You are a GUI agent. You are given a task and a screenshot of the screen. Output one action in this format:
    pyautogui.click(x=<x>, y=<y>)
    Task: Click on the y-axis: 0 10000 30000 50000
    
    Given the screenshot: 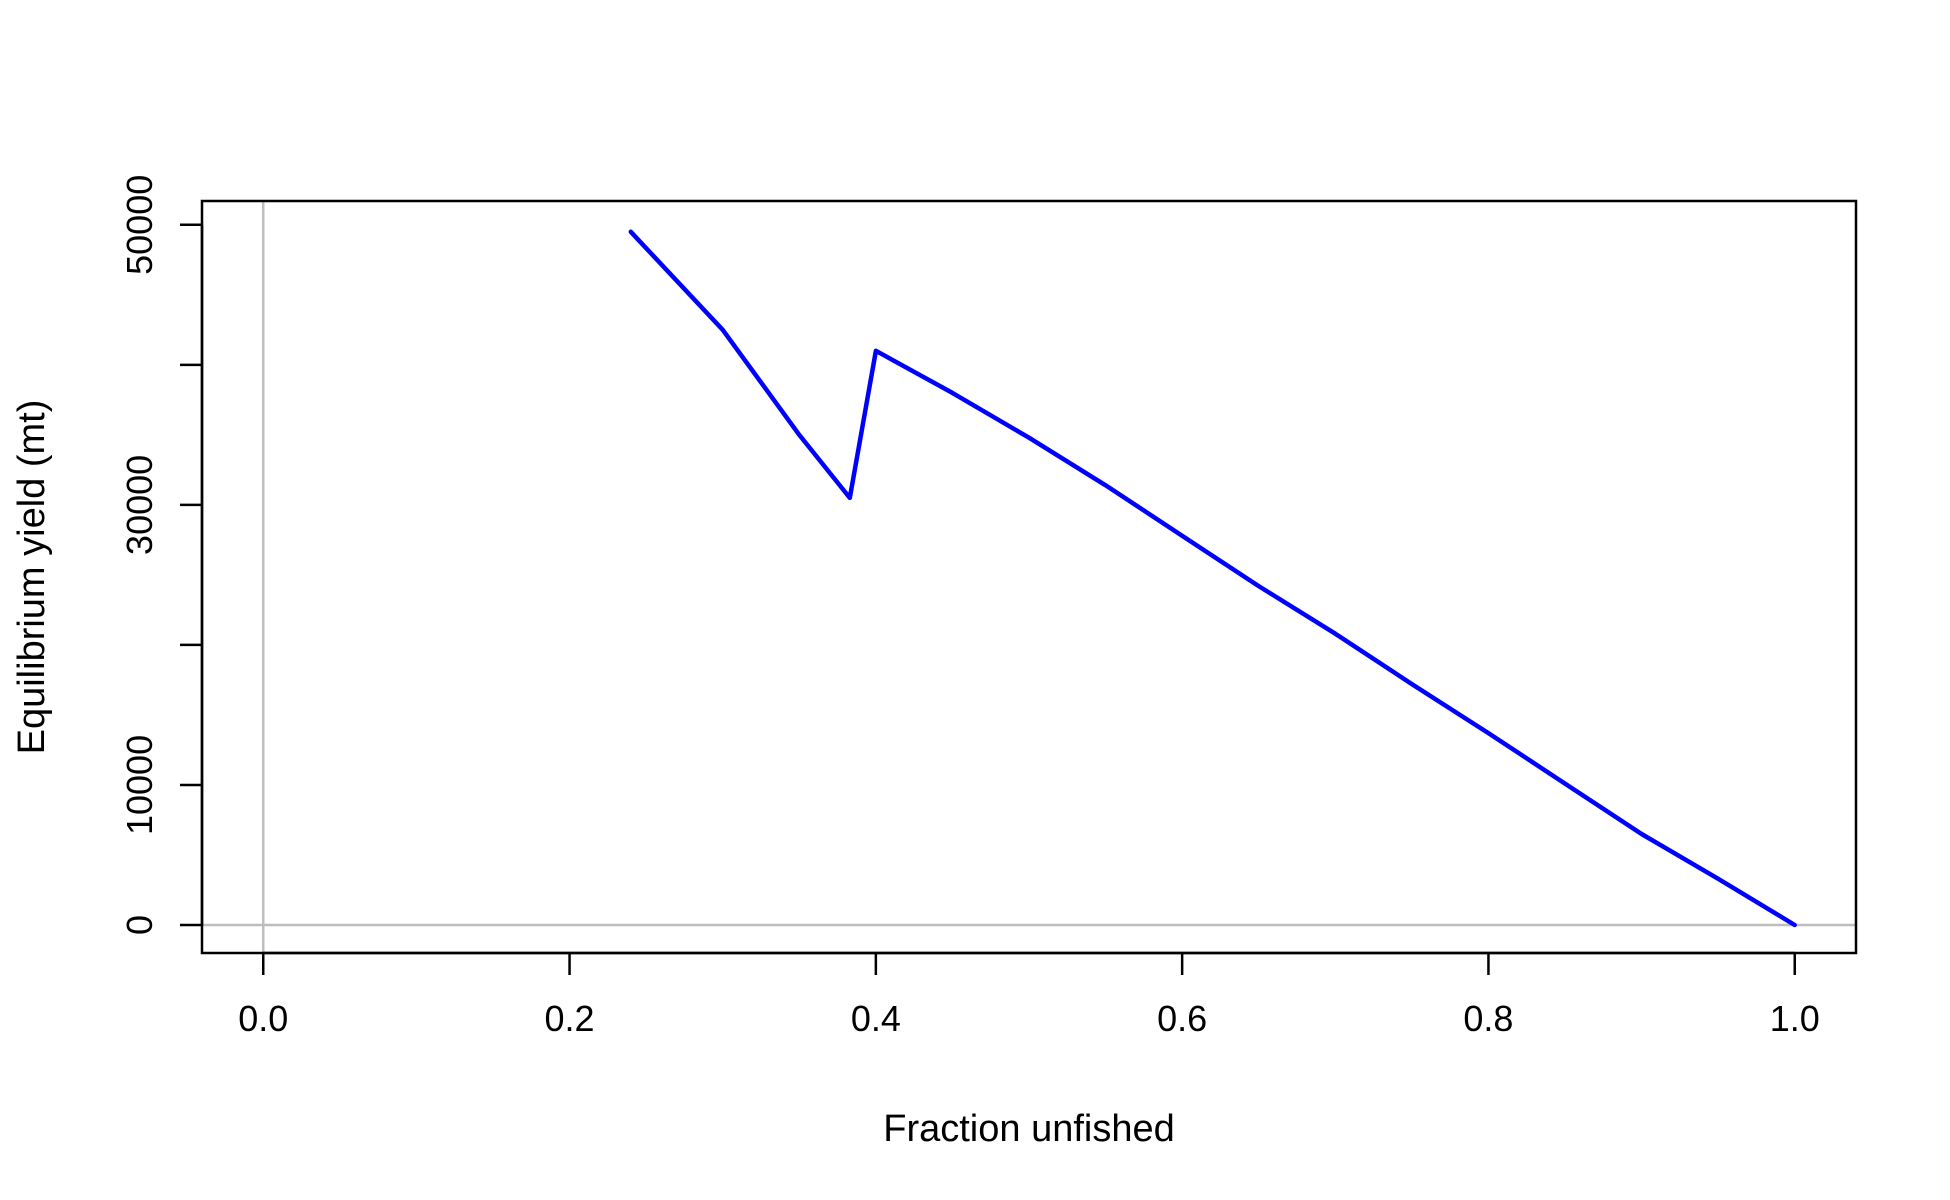 What is the action you would take?
    pyautogui.click(x=161, y=555)
    